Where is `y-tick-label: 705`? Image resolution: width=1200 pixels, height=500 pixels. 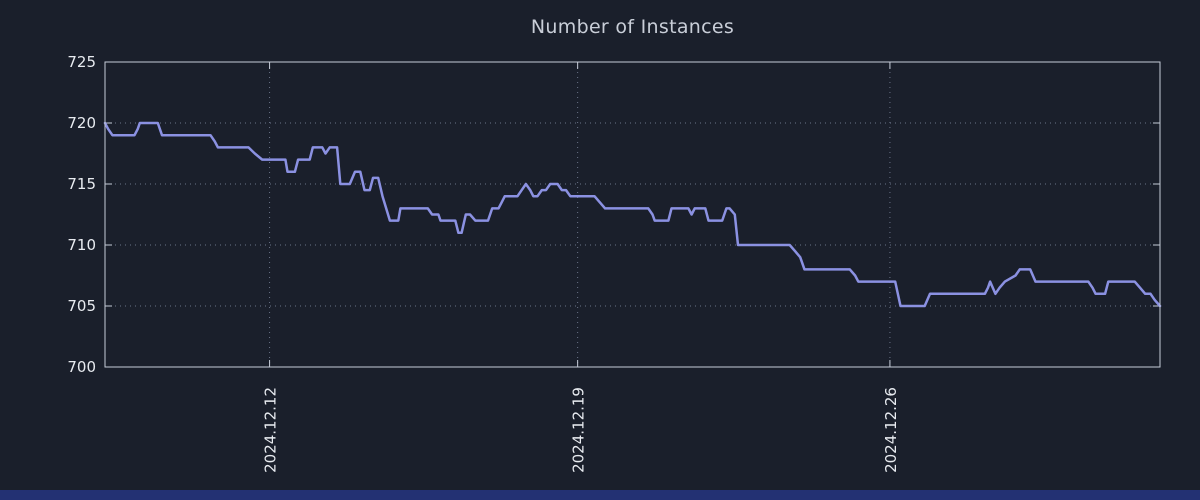
y-tick-label: 705 is located at coordinates (81, 306).